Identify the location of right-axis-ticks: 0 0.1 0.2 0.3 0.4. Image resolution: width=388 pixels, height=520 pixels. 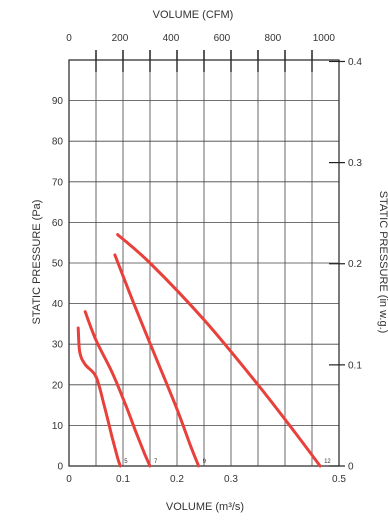
(345, 265).